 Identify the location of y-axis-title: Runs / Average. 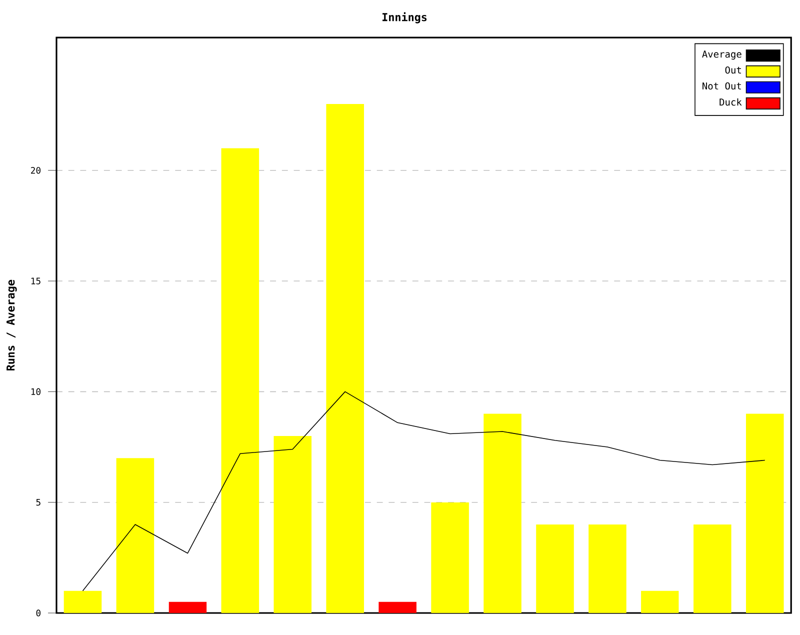
(11, 325).